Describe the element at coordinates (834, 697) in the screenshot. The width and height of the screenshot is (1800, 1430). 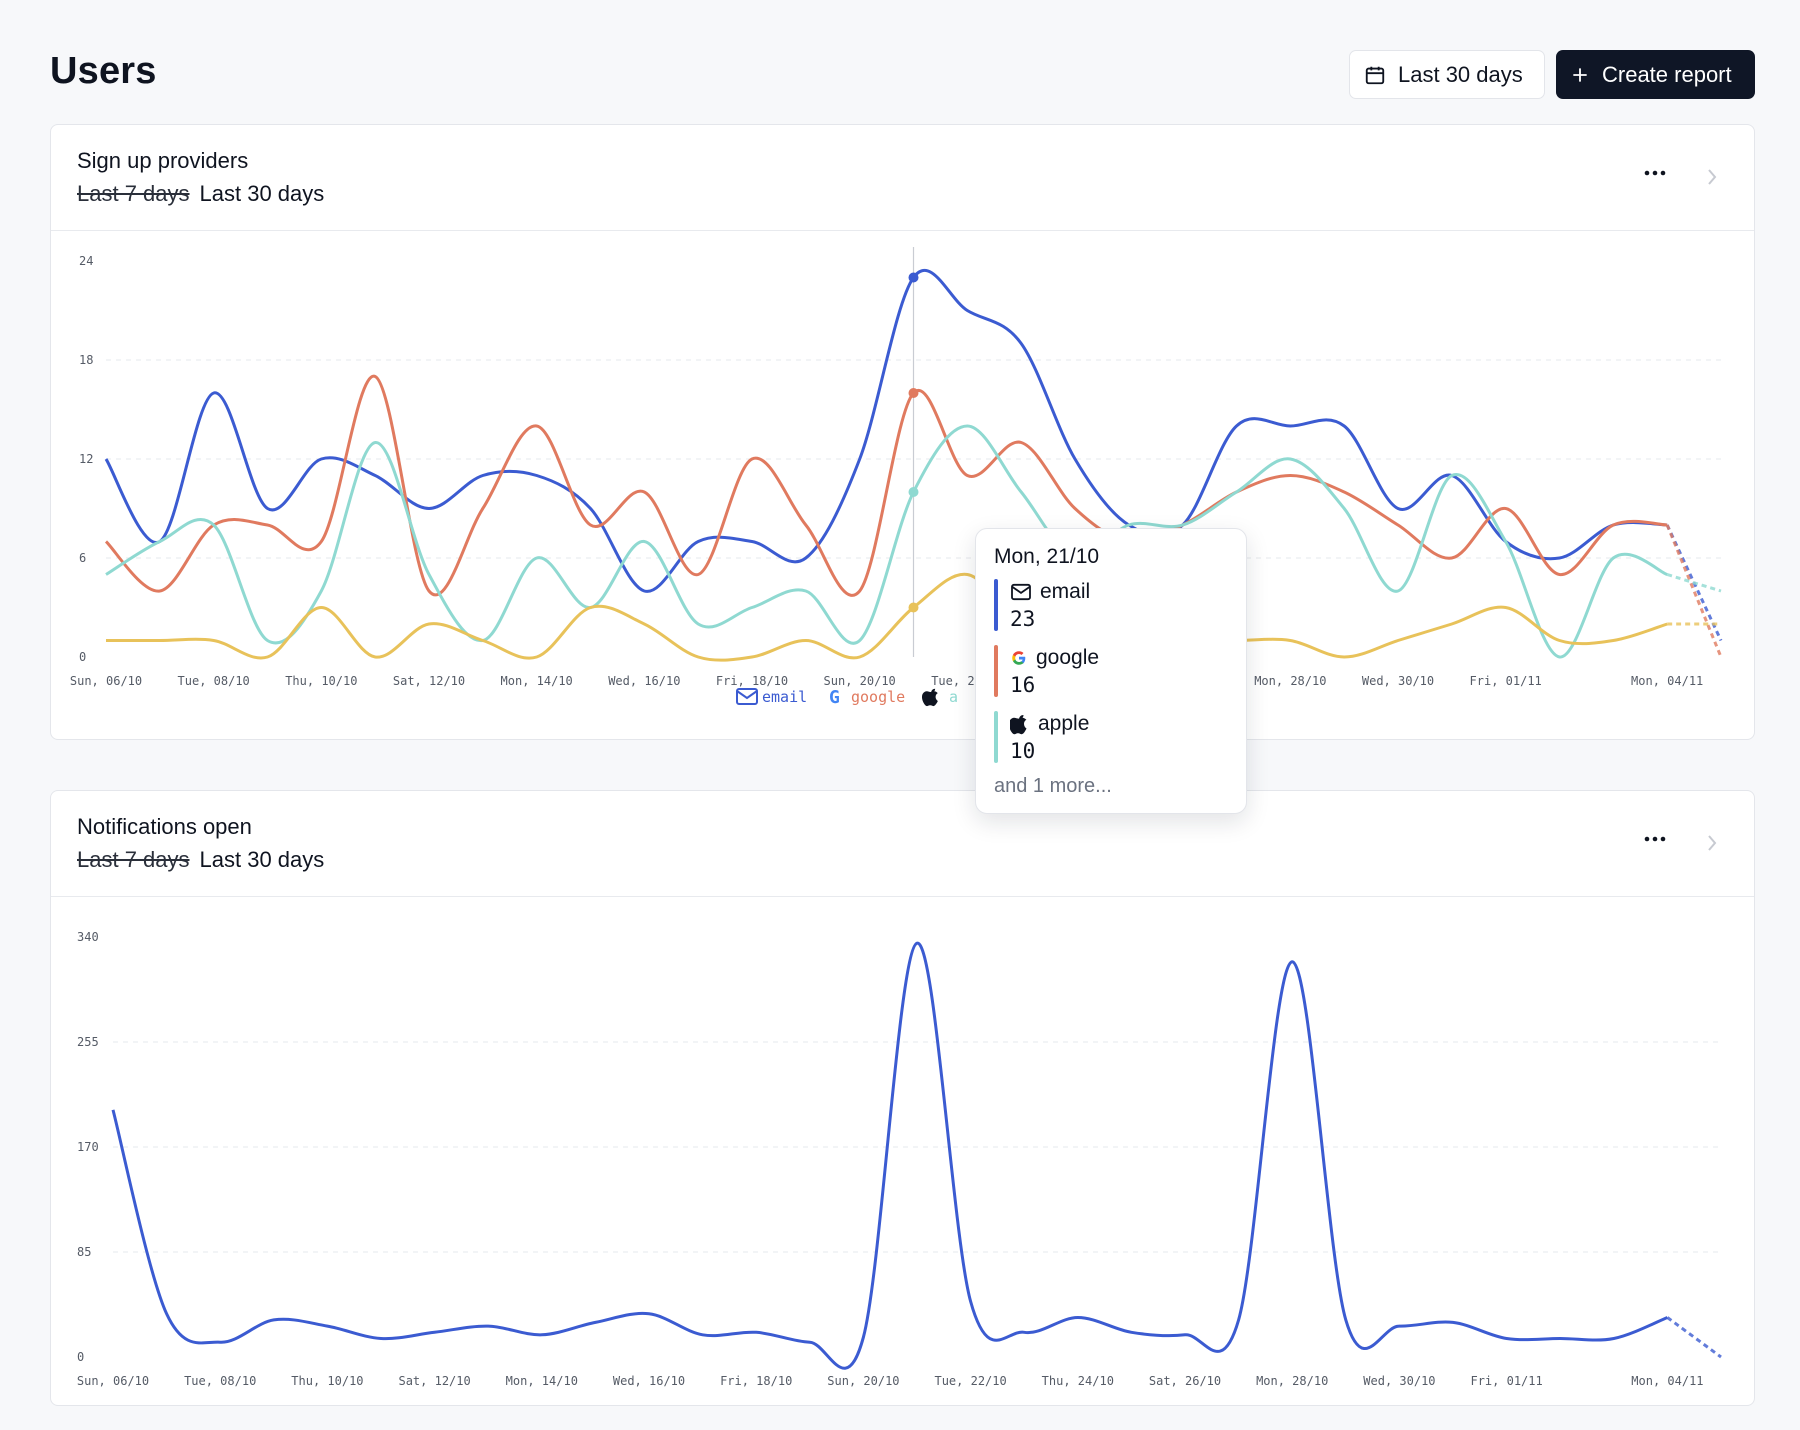
I see `google-icon: G` at that location.